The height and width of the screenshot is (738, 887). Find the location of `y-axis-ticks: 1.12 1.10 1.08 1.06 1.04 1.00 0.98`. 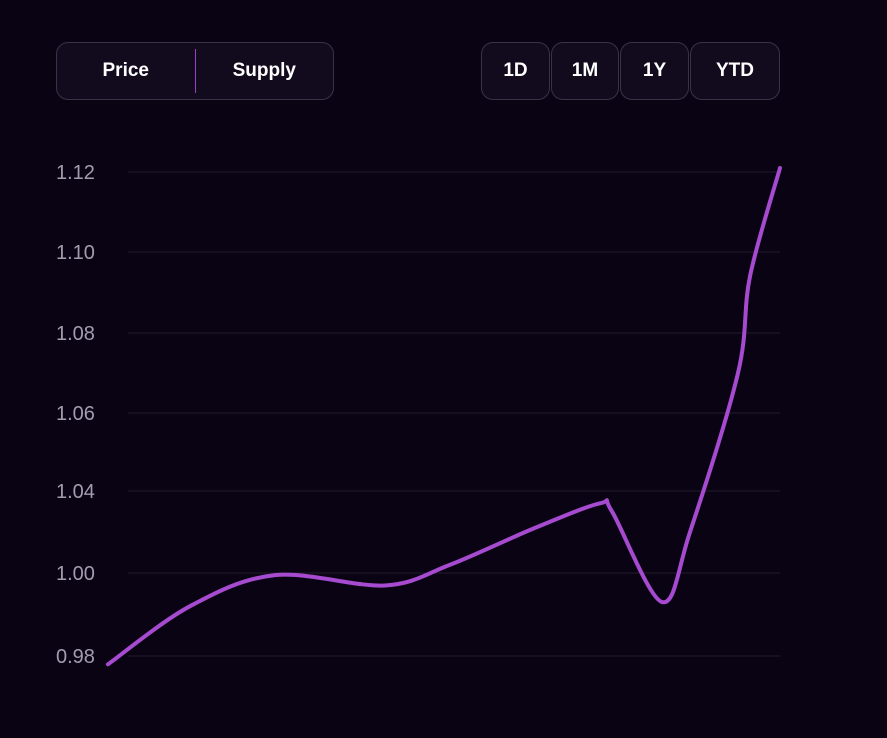

y-axis-ticks: 1.12 1.10 1.08 1.06 1.04 1.00 0.98 is located at coordinates (75, 415).